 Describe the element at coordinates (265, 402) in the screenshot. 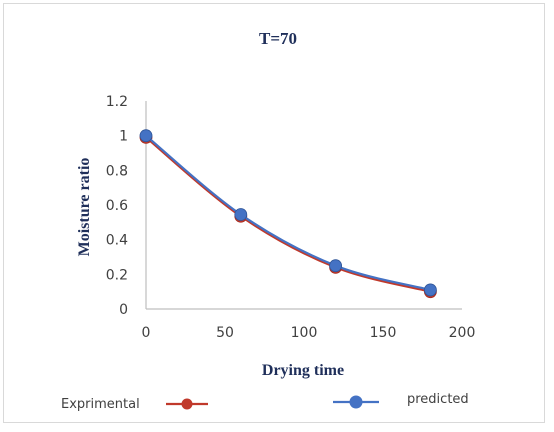

I see `legend: Exprimental predicted` at that location.